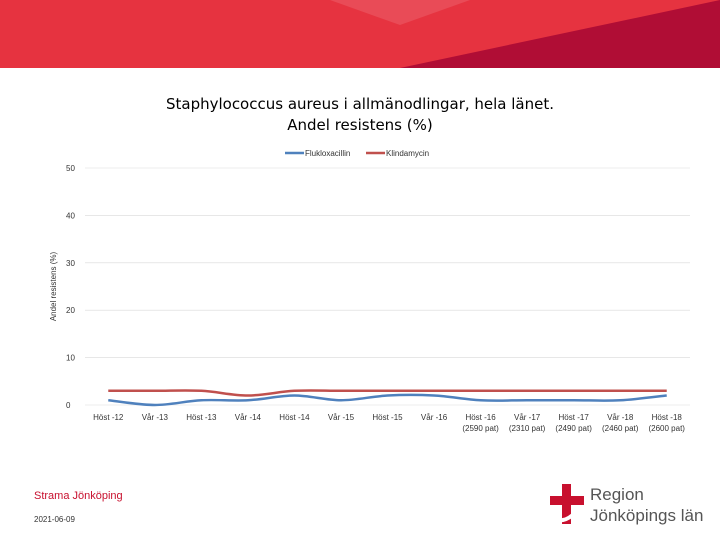  I want to click on region-logo: Region Jönköpings län, so click(633, 507).